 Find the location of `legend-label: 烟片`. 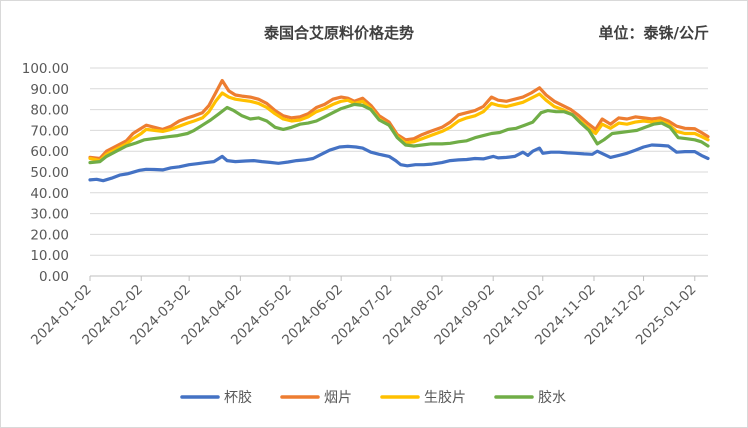

legend-label: 烟片 is located at coordinates (338, 398).